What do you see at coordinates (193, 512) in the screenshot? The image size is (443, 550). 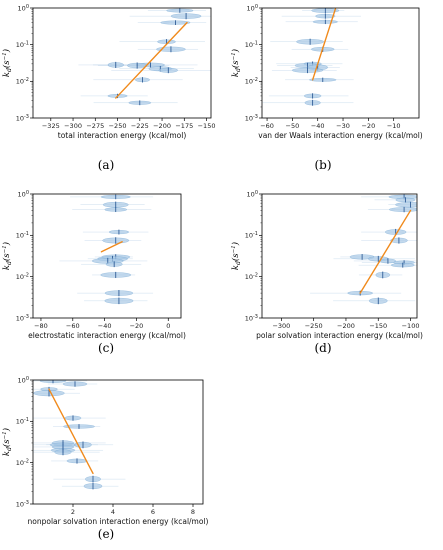 I see `x-tick-label: 8` at bounding box center [193, 512].